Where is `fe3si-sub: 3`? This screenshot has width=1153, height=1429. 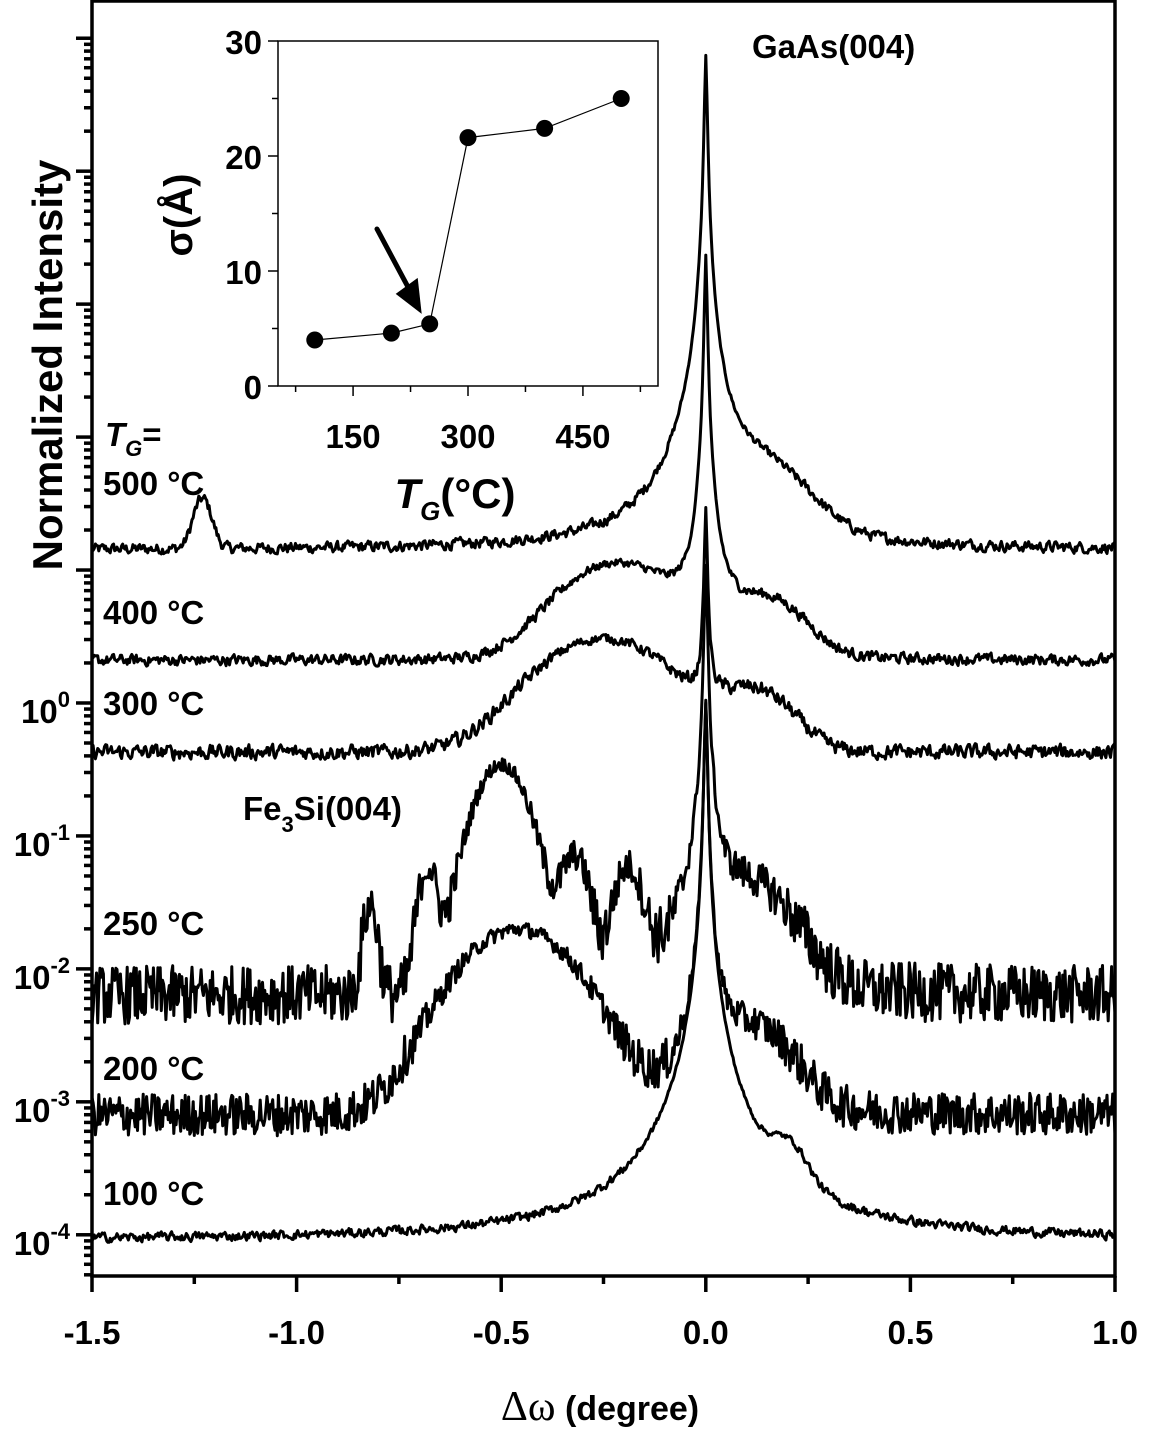 fe3si-sub: 3 is located at coordinates (288, 824).